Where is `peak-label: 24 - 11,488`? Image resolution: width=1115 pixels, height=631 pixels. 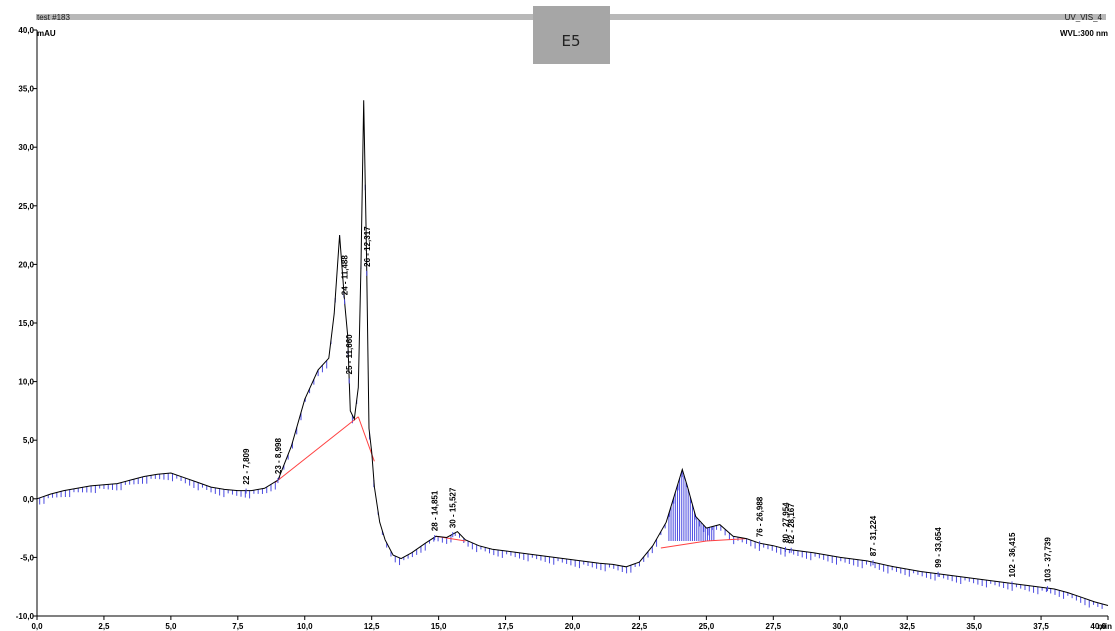
peak-label: 24 - 11,488 is located at coordinates (345, 275).